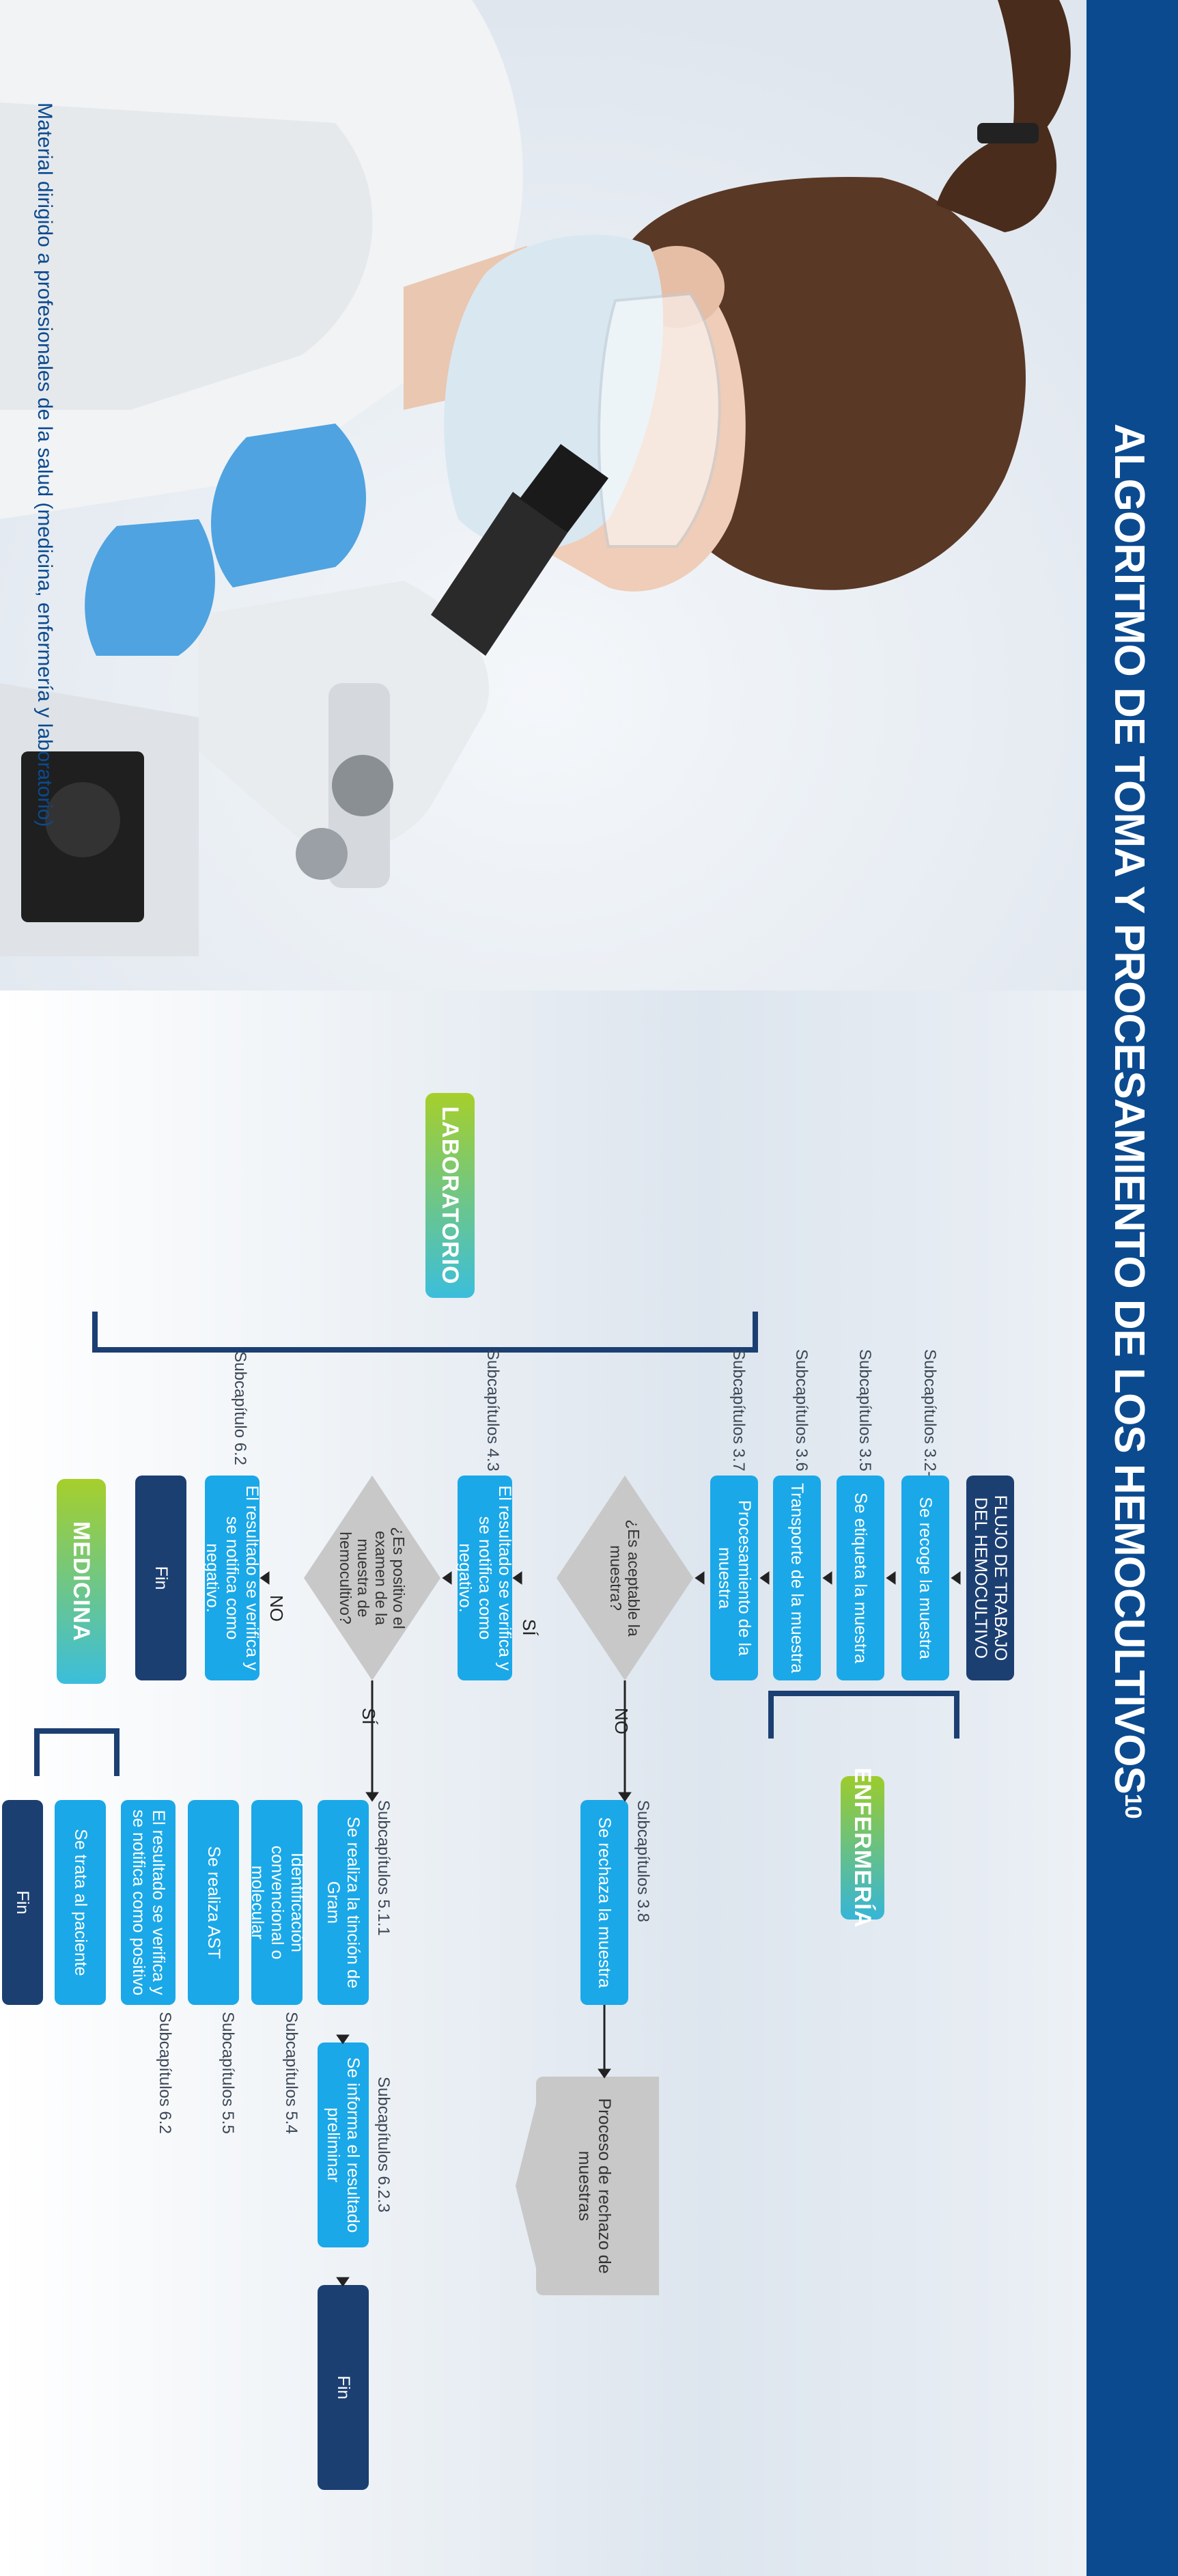  I want to click on decision-aceptable-shape, so click(625, 1578).